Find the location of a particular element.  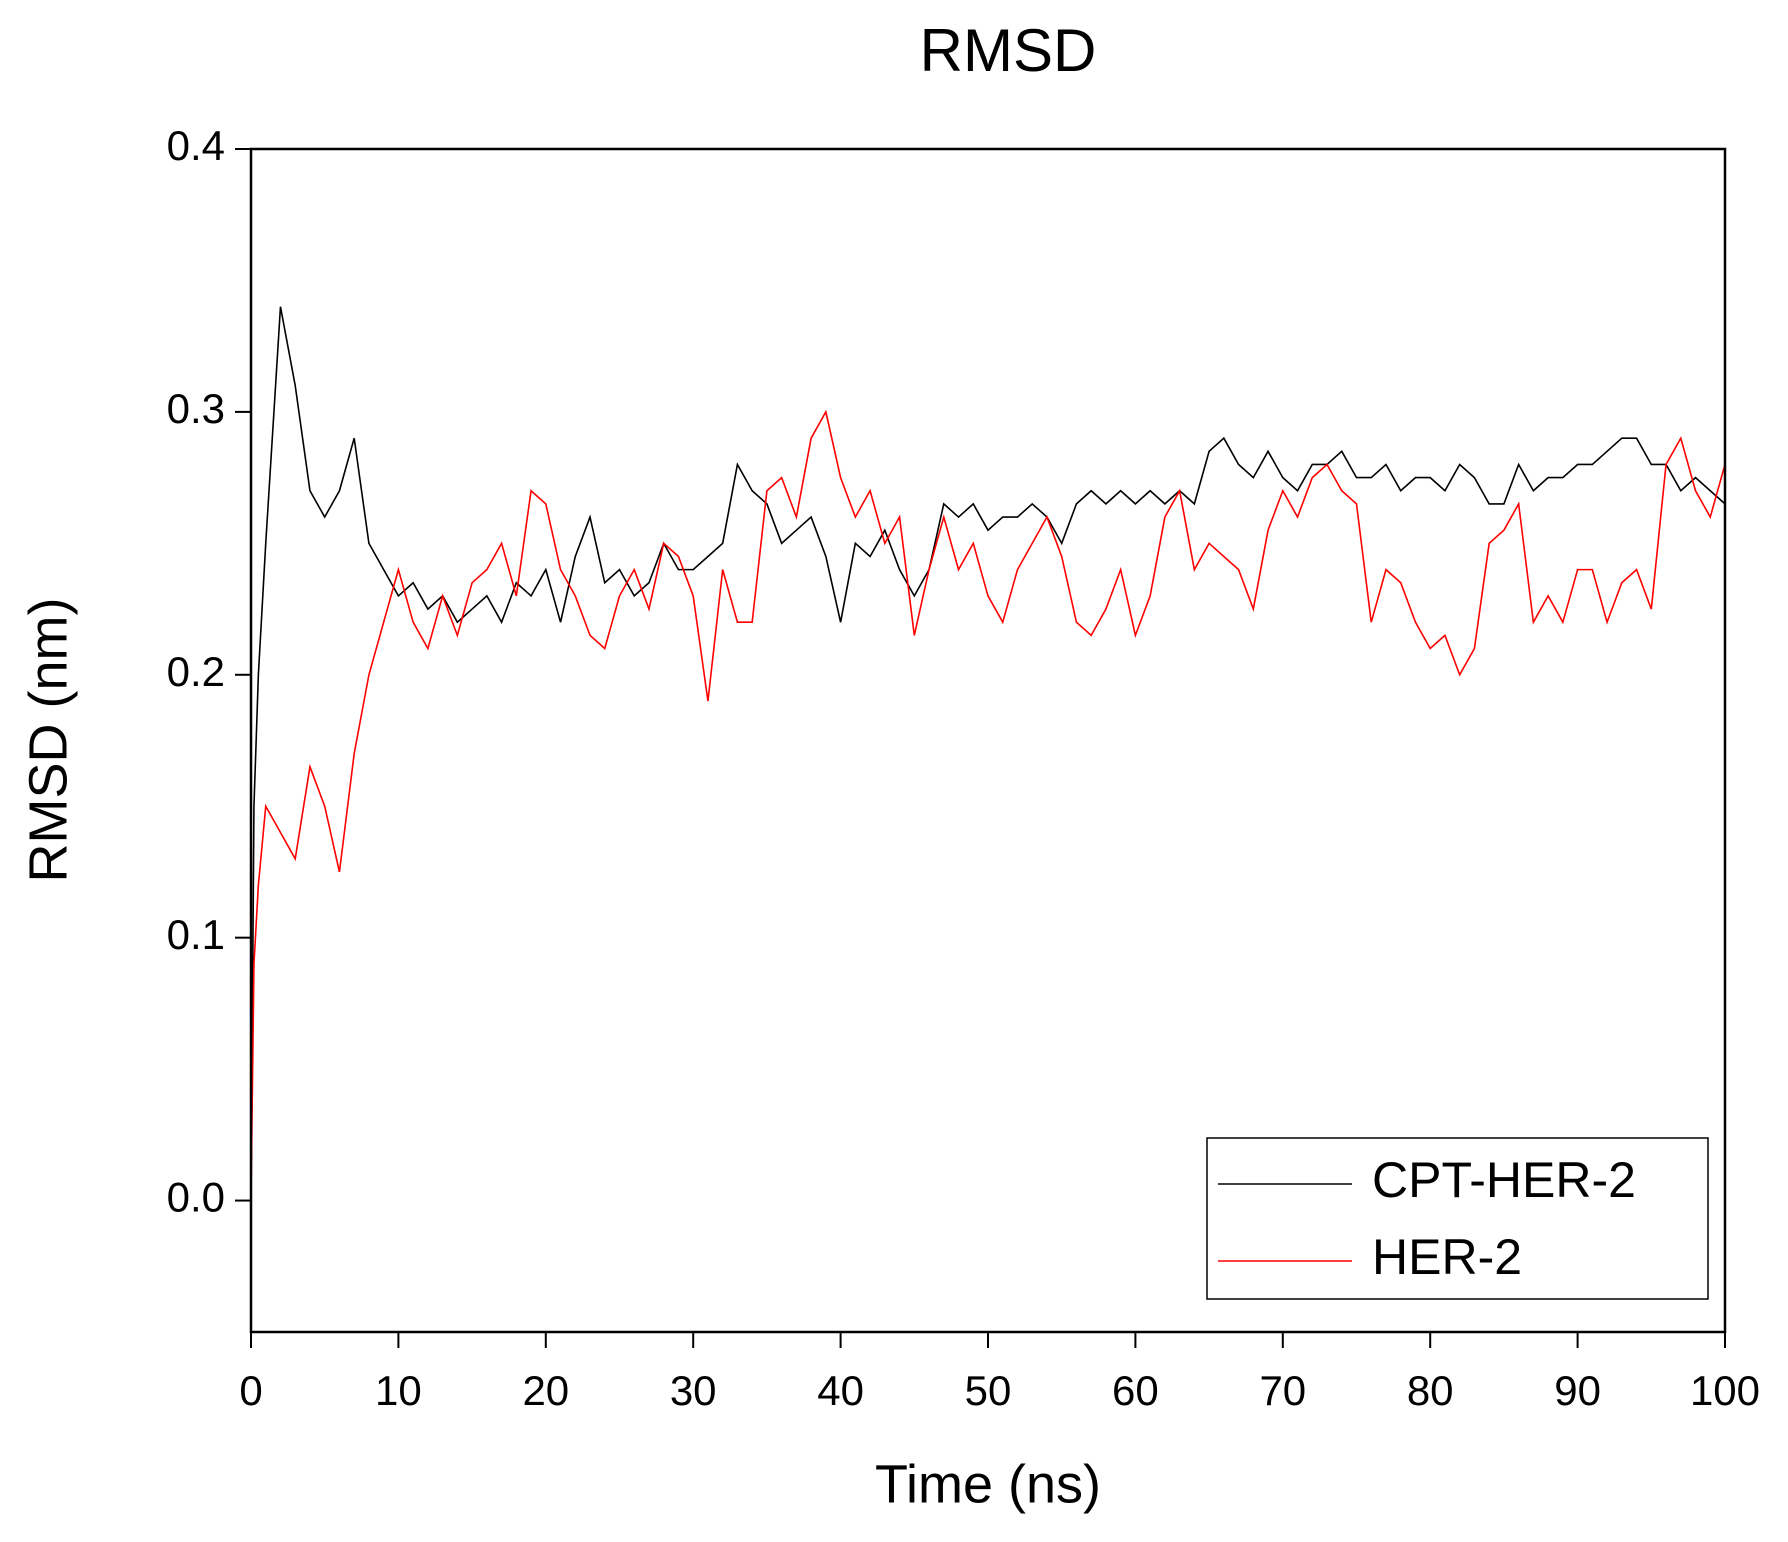

x-tick-label: 0 is located at coordinates (250, 1390).